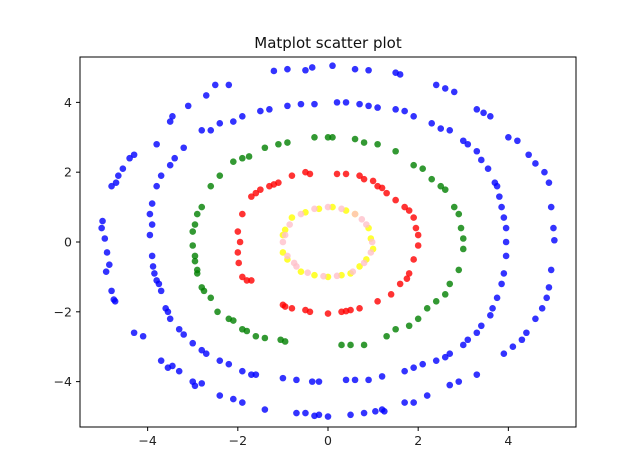 Image resolution: width=640 pixels, height=472 pixels. What do you see at coordinates (508, 440) in the screenshot?
I see `x-tick-label: 4` at bounding box center [508, 440].